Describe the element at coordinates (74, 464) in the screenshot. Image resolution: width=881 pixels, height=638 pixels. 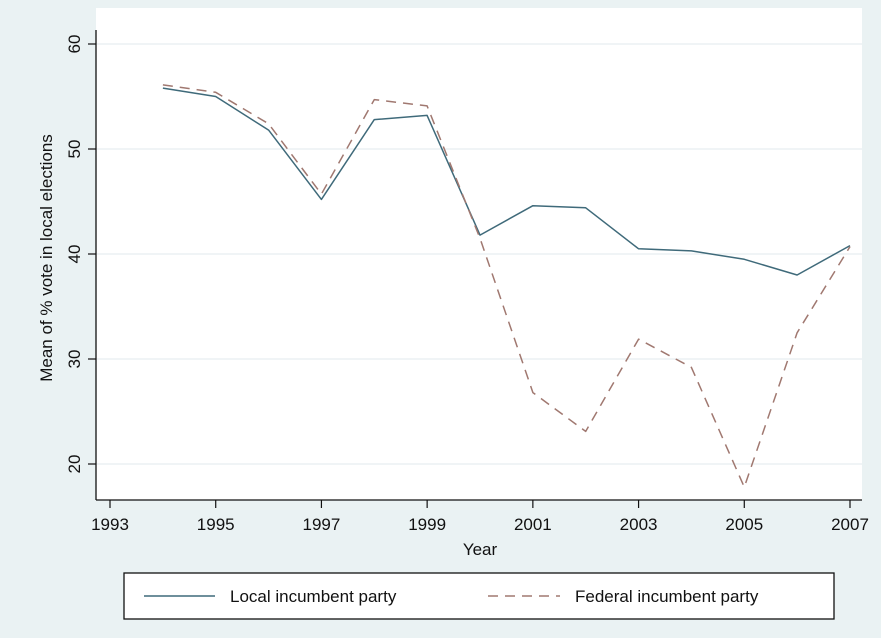
I see `y-tick-label-20: 20` at that location.